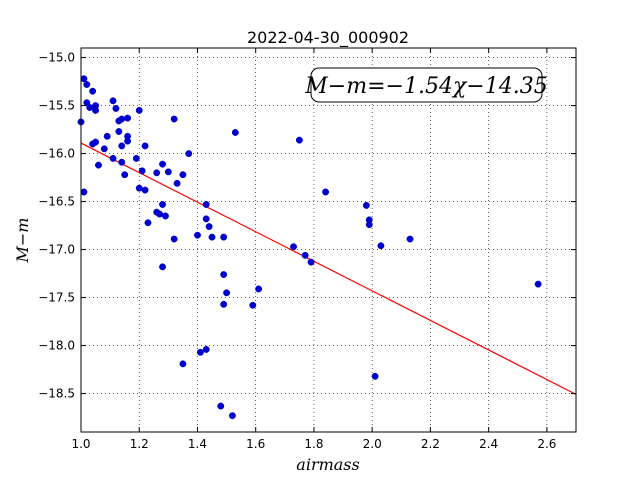 Image resolution: width=640 pixels, height=480 pixels. What do you see at coordinates (56, 346) in the screenshot?
I see `y-tick-label: −18.0` at bounding box center [56, 346].